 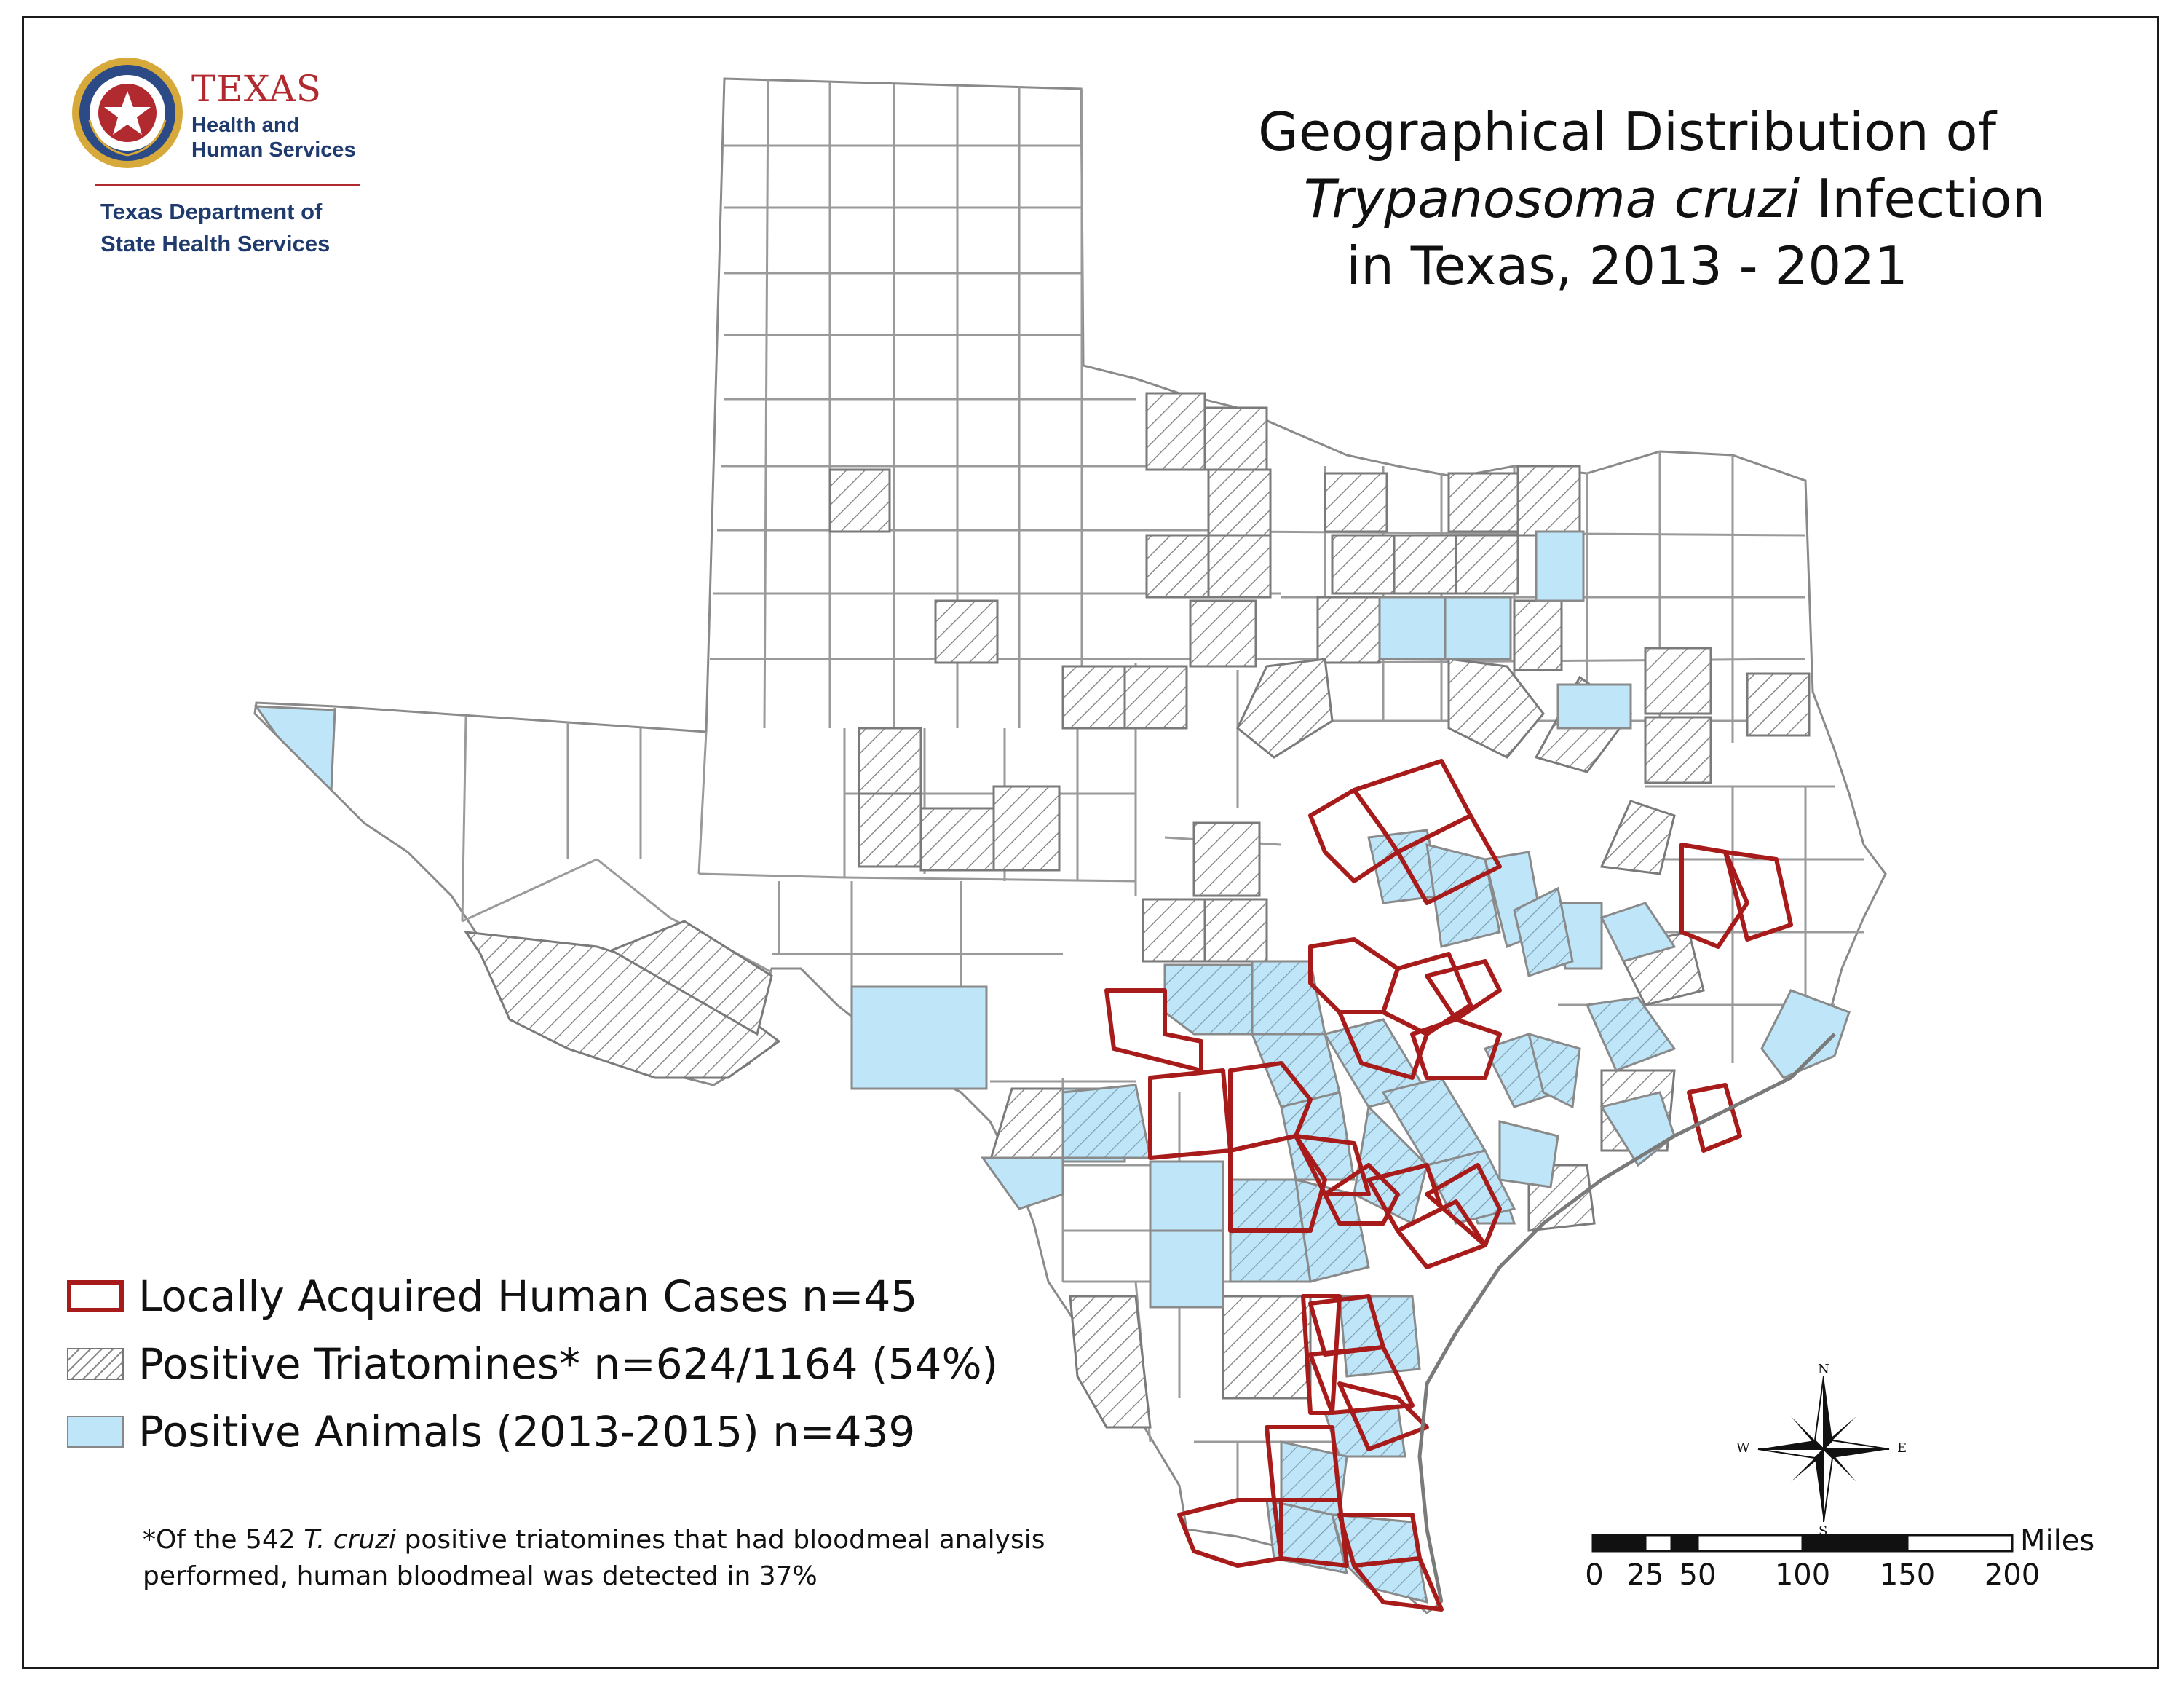 I want to click on scale-tick-100: 100, so click(x=1802, y=1575).